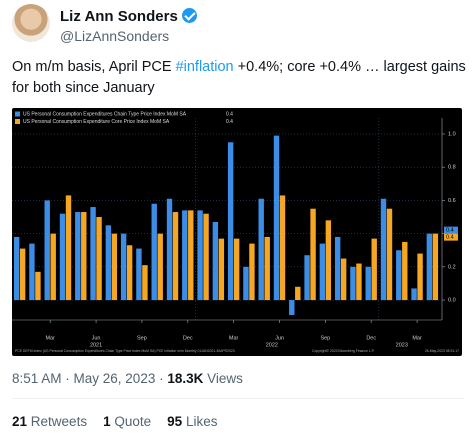 The width and height of the screenshot is (476, 441). Describe the element at coordinates (31, 23) in the screenshot. I see `avatar` at that location.